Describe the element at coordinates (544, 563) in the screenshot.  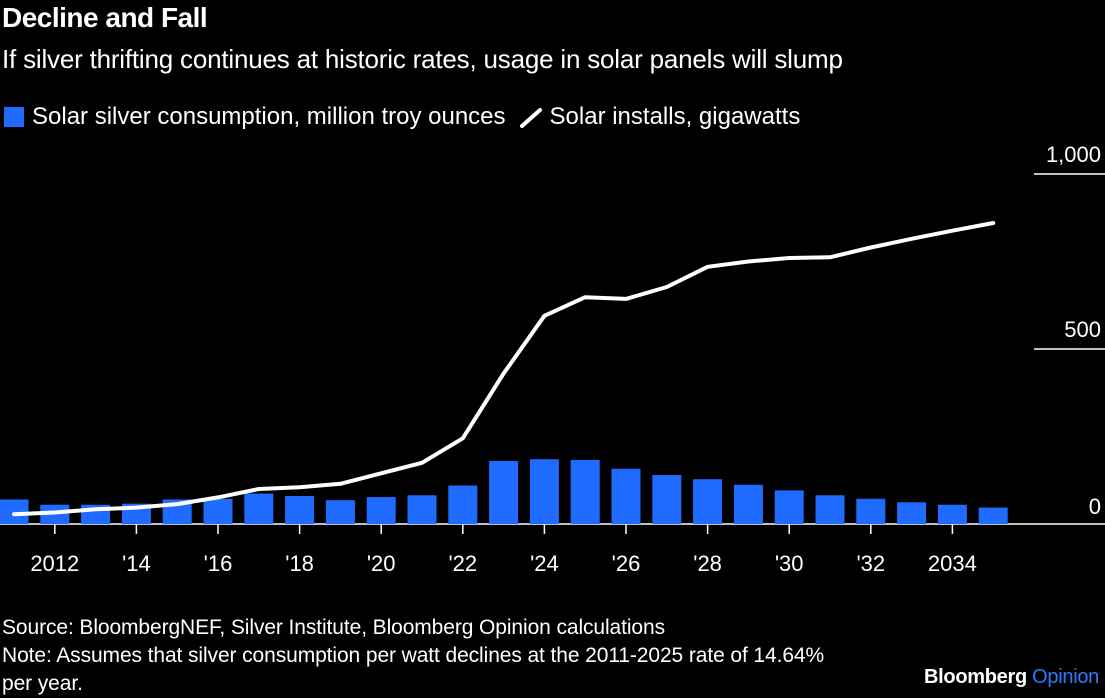
I see `x-tick-label: '24` at that location.